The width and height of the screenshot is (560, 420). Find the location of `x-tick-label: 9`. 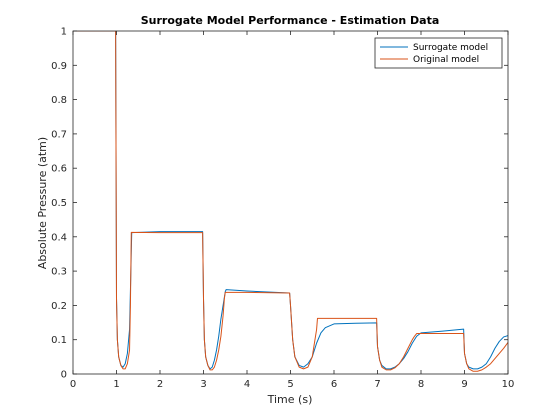

x-tick-label: 9 is located at coordinates (464, 384).